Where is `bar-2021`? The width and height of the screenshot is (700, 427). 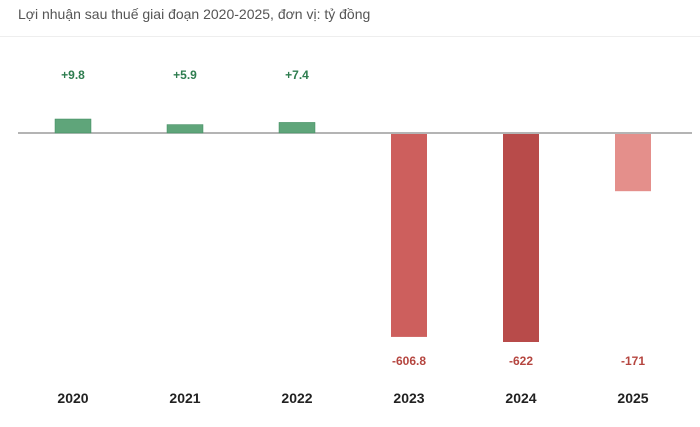 bar-2021 is located at coordinates (185, 129).